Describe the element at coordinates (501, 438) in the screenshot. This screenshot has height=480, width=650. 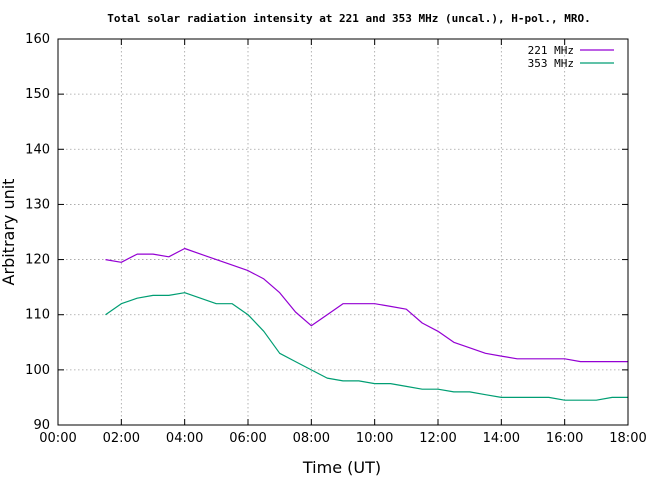
I see `x-tick-label: 14:00` at that location.